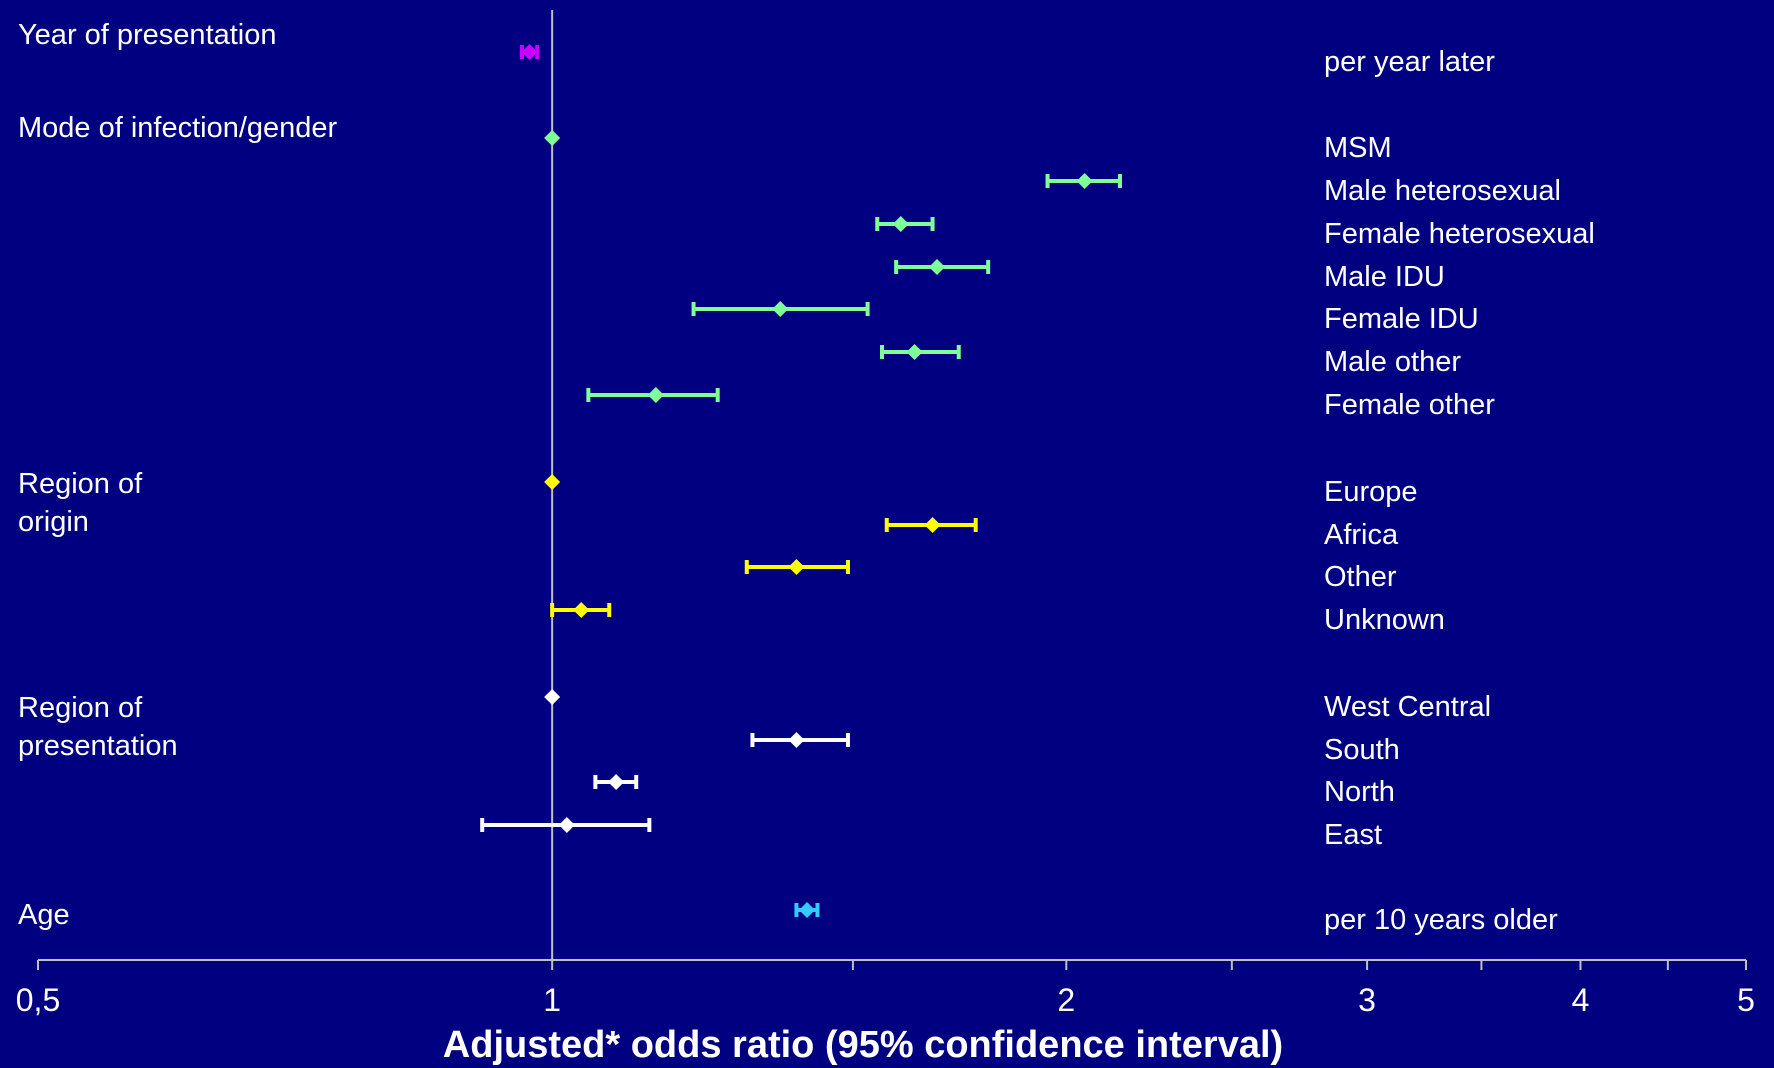 The height and width of the screenshot is (1068, 1774). I want to click on group-label: Year of presentation, so click(147, 35).